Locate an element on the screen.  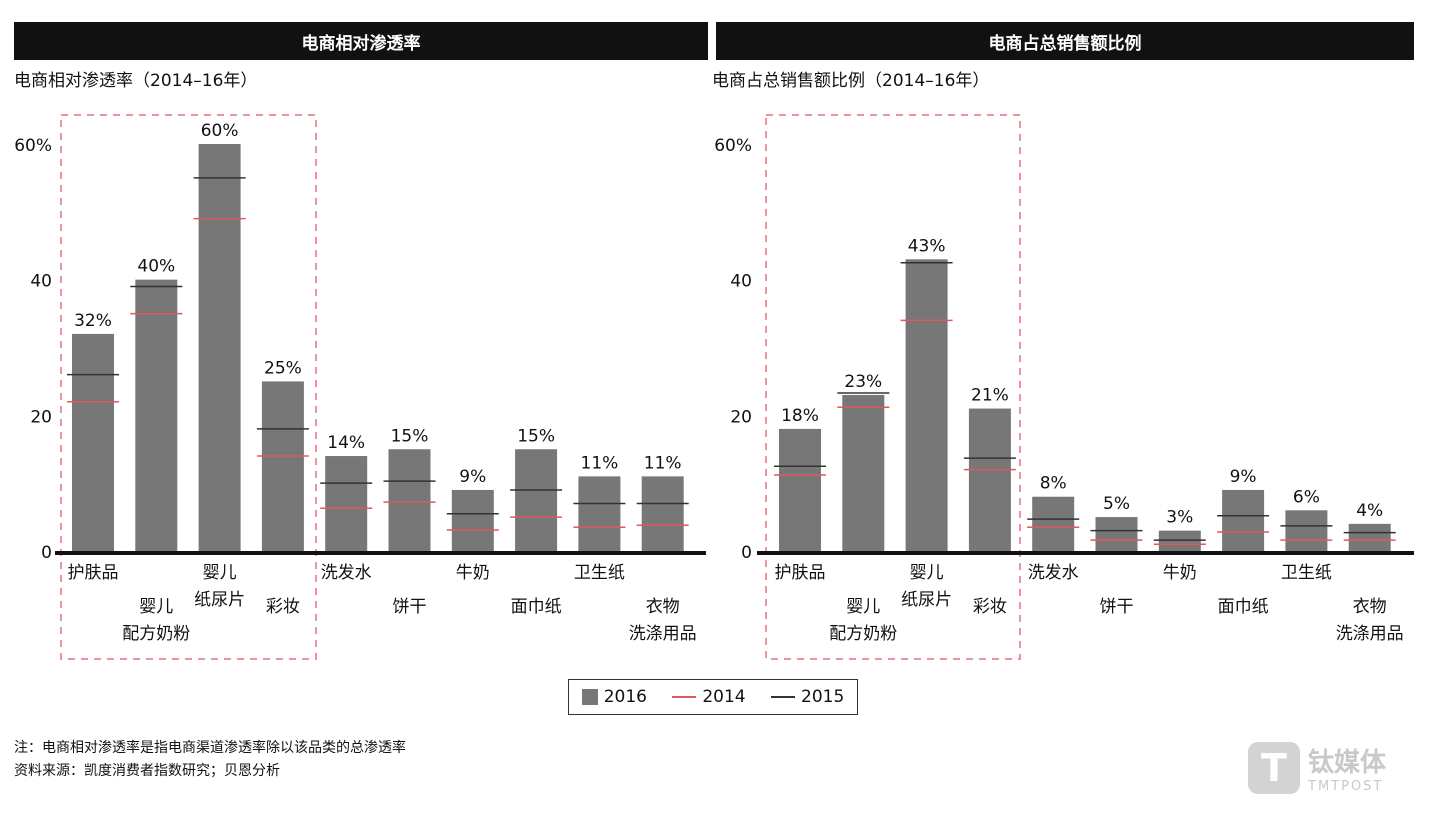
data-label: 8% is located at coordinates (1053, 484).